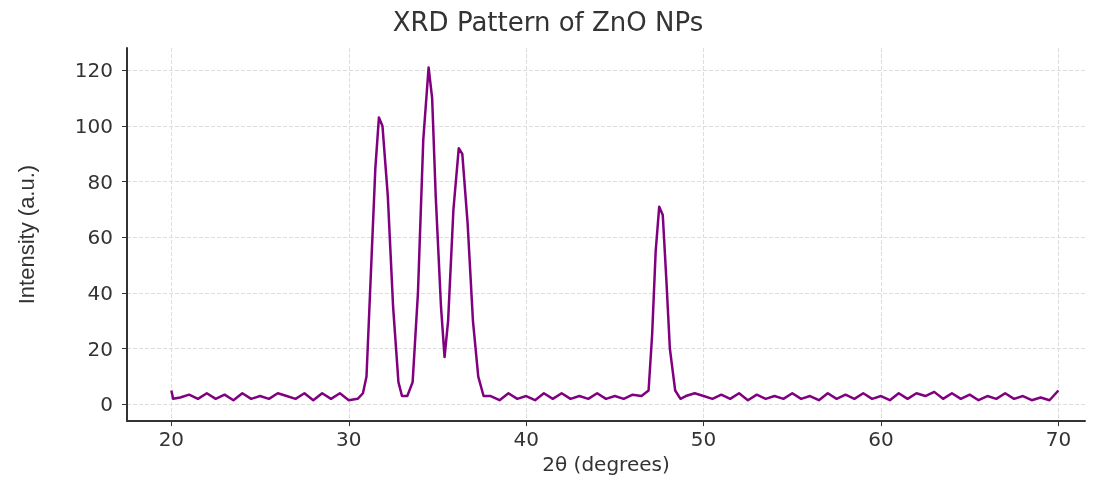 Image resolution: width=1096 pixels, height=479 pixels. Describe the element at coordinates (100, 293) in the screenshot. I see `y-tick-label: 40` at that location.